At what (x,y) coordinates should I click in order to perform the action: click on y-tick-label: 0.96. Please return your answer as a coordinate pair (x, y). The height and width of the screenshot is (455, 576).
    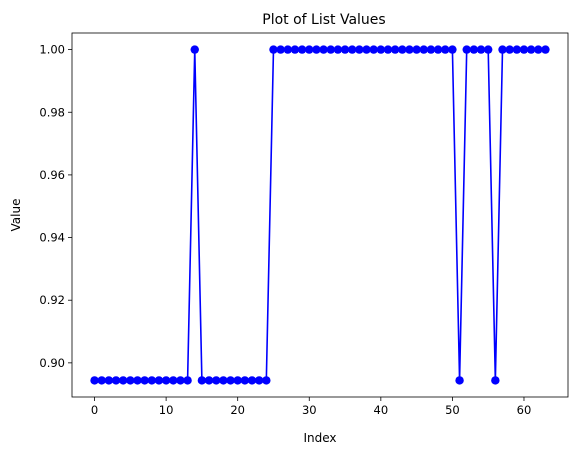
    Looking at the image, I should click on (52, 175).